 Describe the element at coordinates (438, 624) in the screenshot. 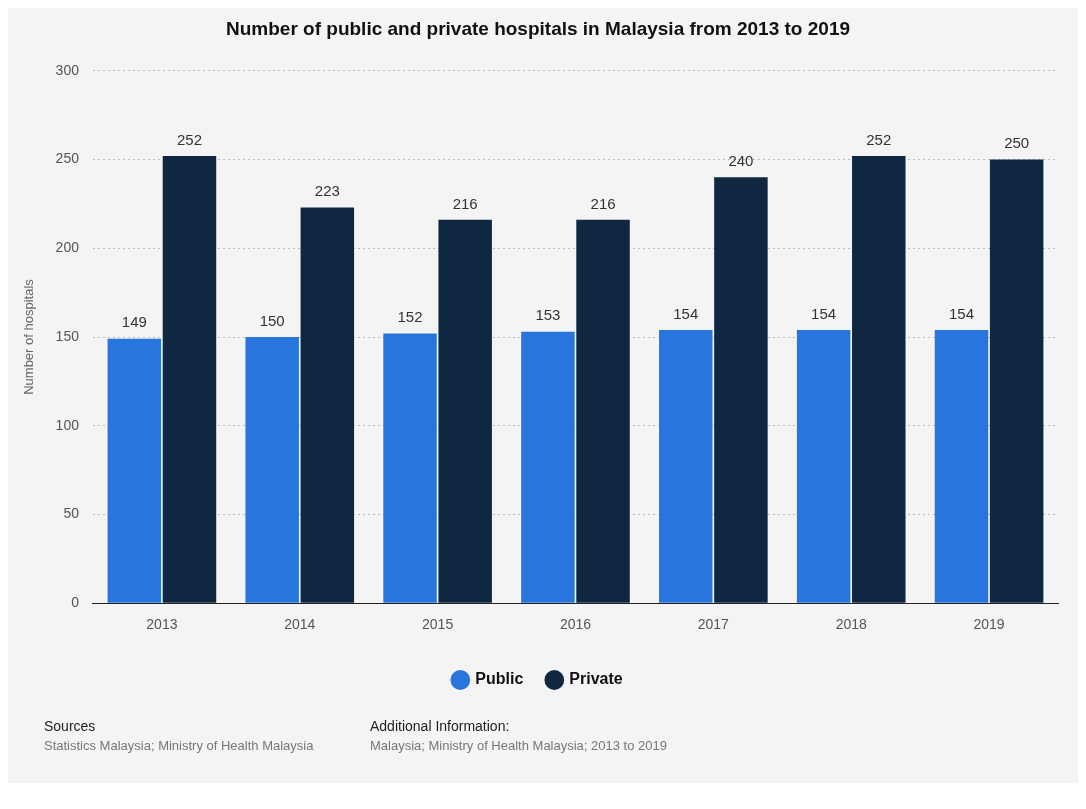

I see `x-tick-label: 2015` at that location.